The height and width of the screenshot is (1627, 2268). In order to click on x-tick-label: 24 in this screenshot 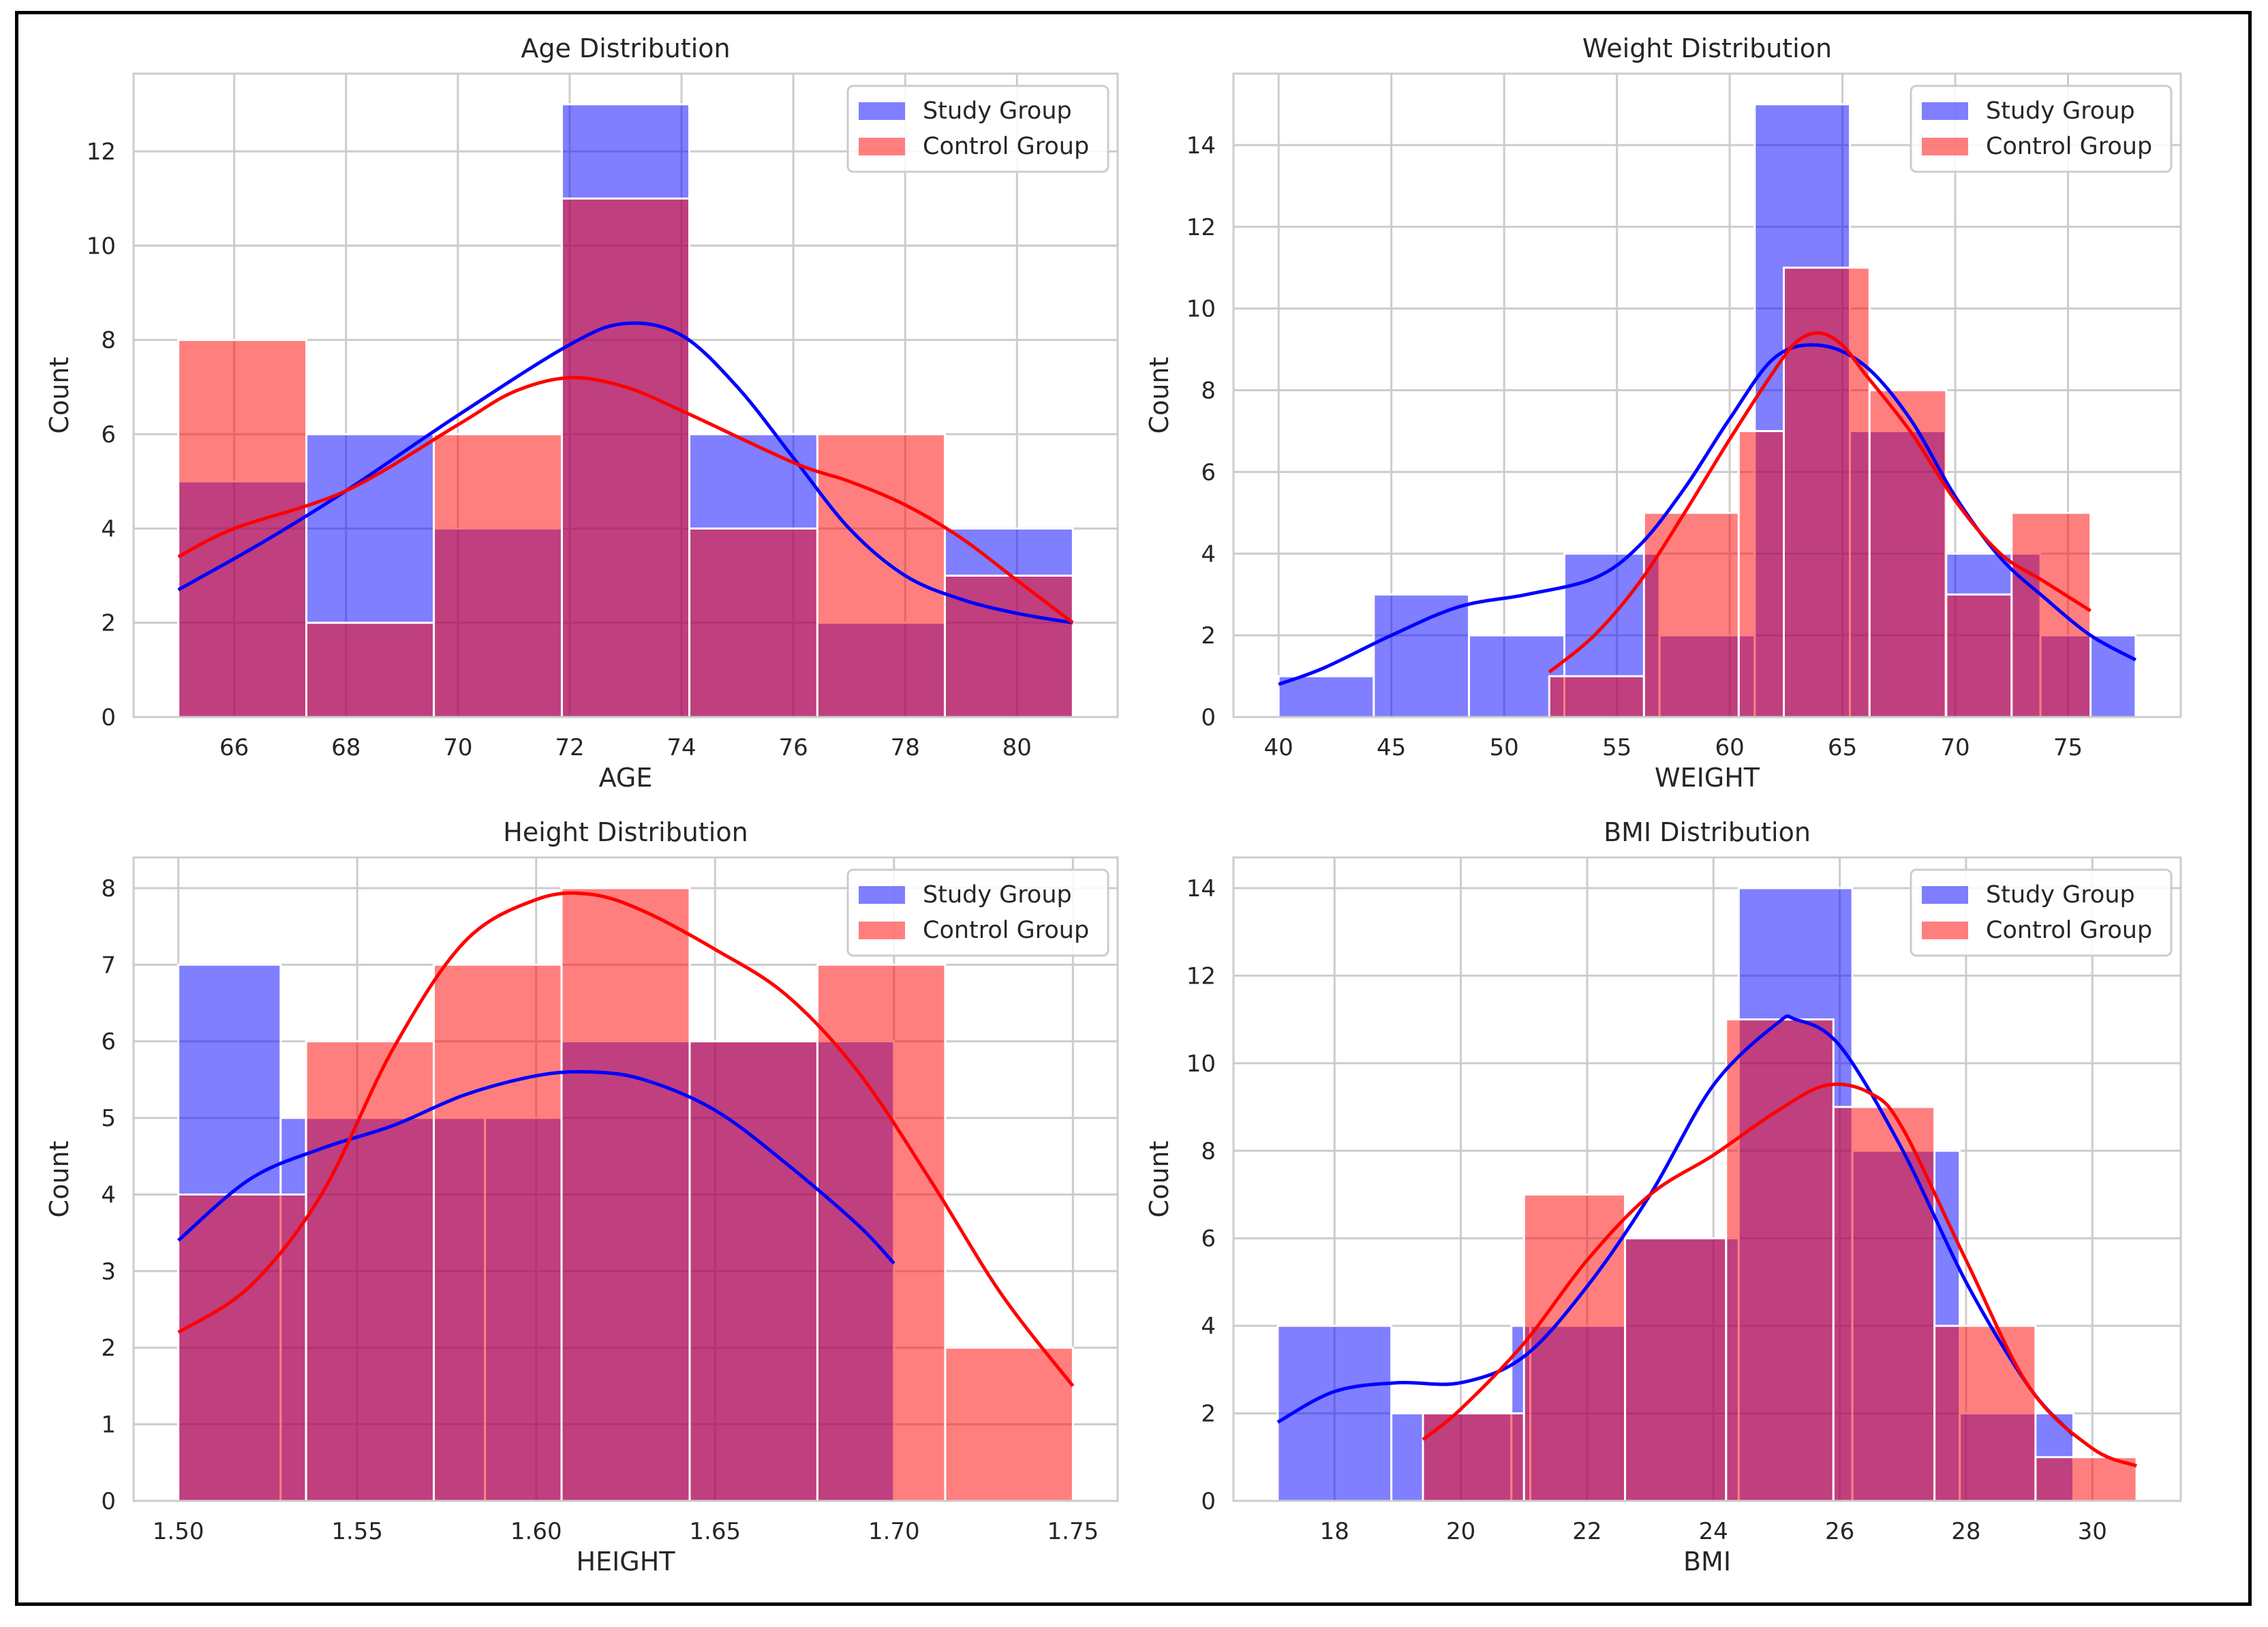, I will do `click(1713, 1531)`.